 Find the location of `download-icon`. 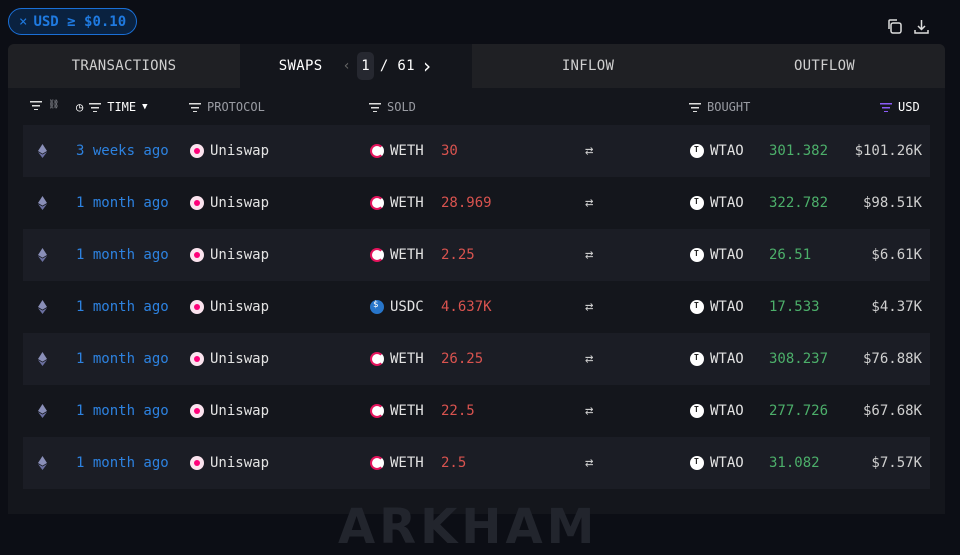

download-icon is located at coordinates (921, 26).